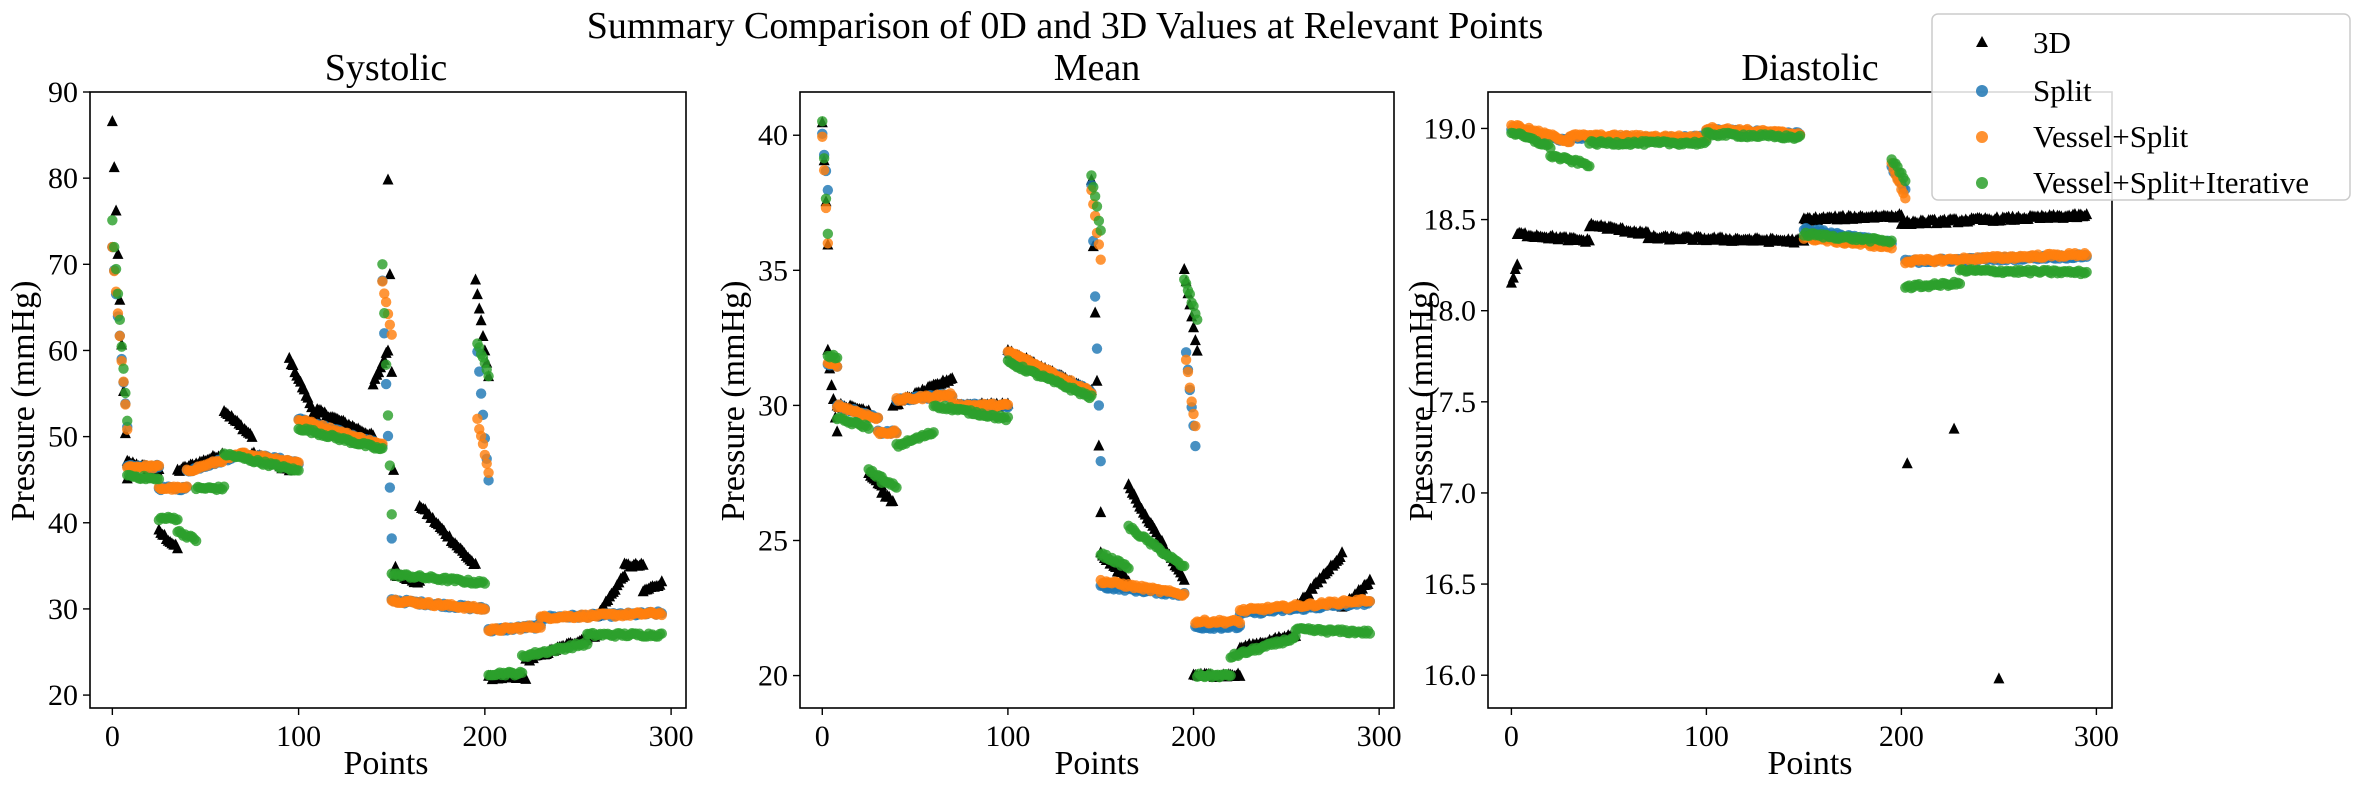 This screenshot has width=2357, height=791. Describe the element at coordinates (63, 350) in the screenshot. I see `y-tick-label: 60` at that location.